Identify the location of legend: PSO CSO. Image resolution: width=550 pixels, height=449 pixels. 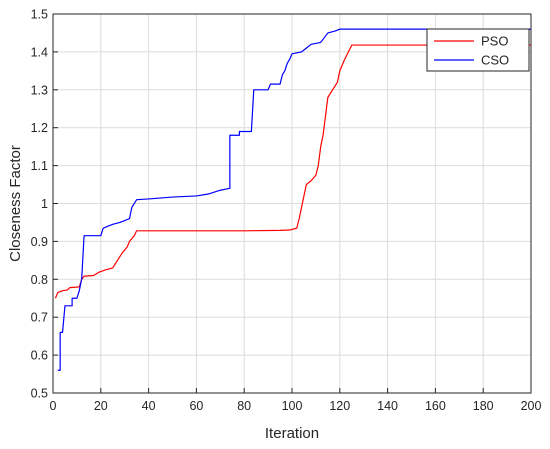
(478, 50).